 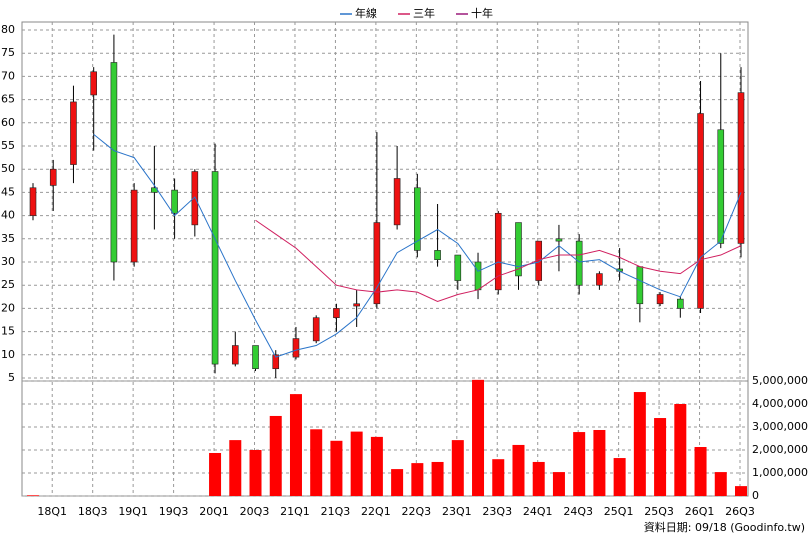 I want to click on x-tick-label: 25Q1, so click(x=619, y=511).